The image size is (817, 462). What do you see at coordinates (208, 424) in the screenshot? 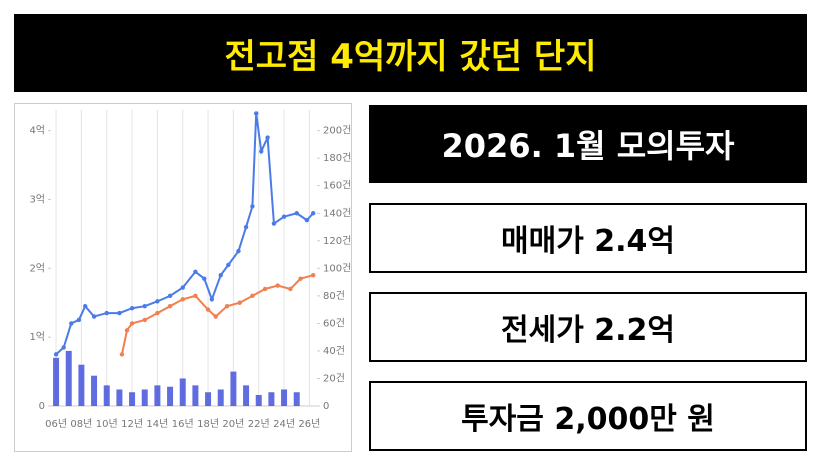
I see `x-tick-label: 18년` at bounding box center [208, 424].